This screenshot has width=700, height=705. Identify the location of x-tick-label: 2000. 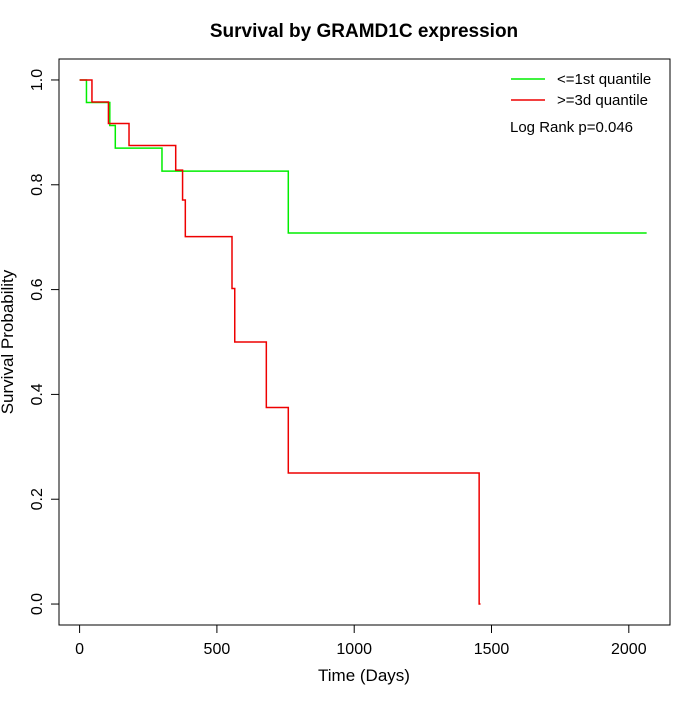
(629, 649).